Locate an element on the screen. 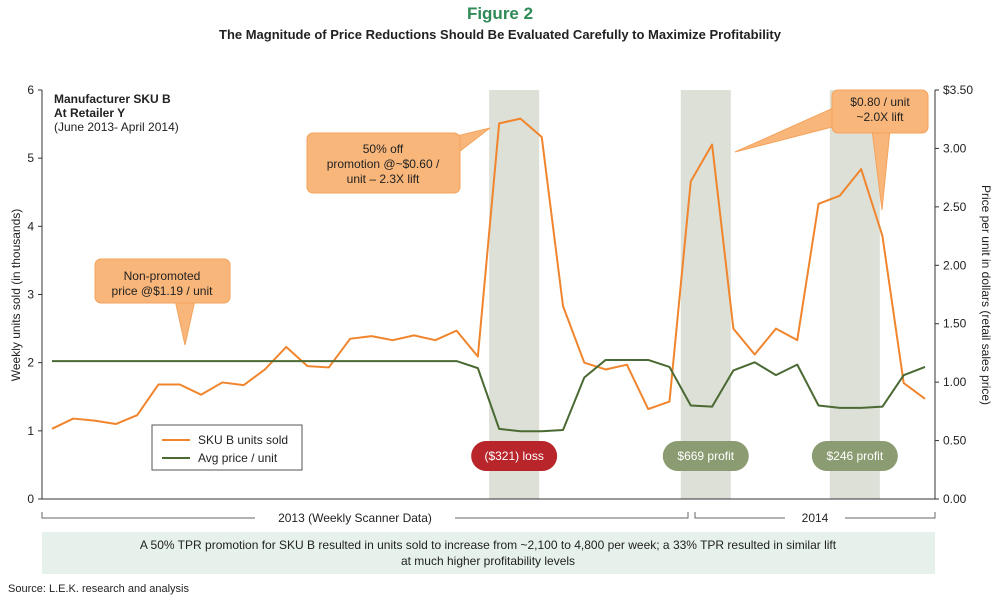 This screenshot has height=605, width=1000. footnote: at much higher profitability levels is located at coordinates (488, 561).